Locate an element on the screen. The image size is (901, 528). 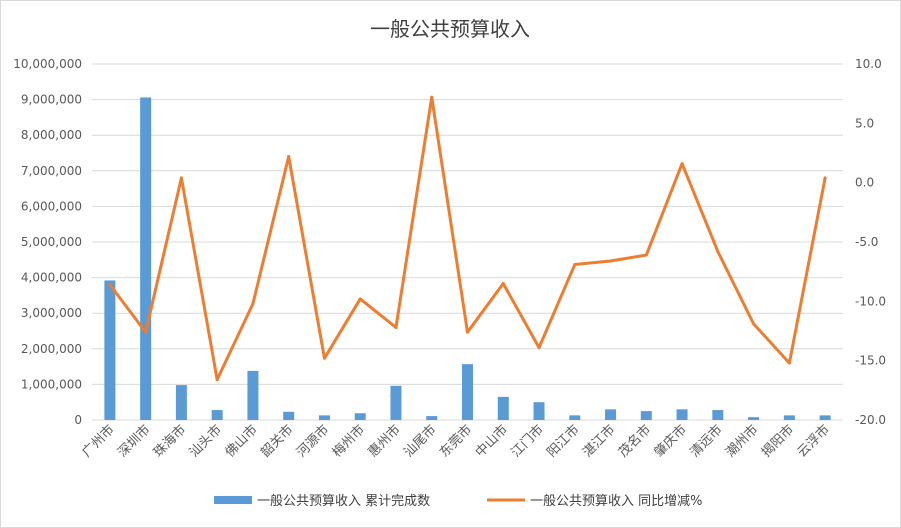
left-tick-label: 6,000,000 is located at coordinates (51, 206).